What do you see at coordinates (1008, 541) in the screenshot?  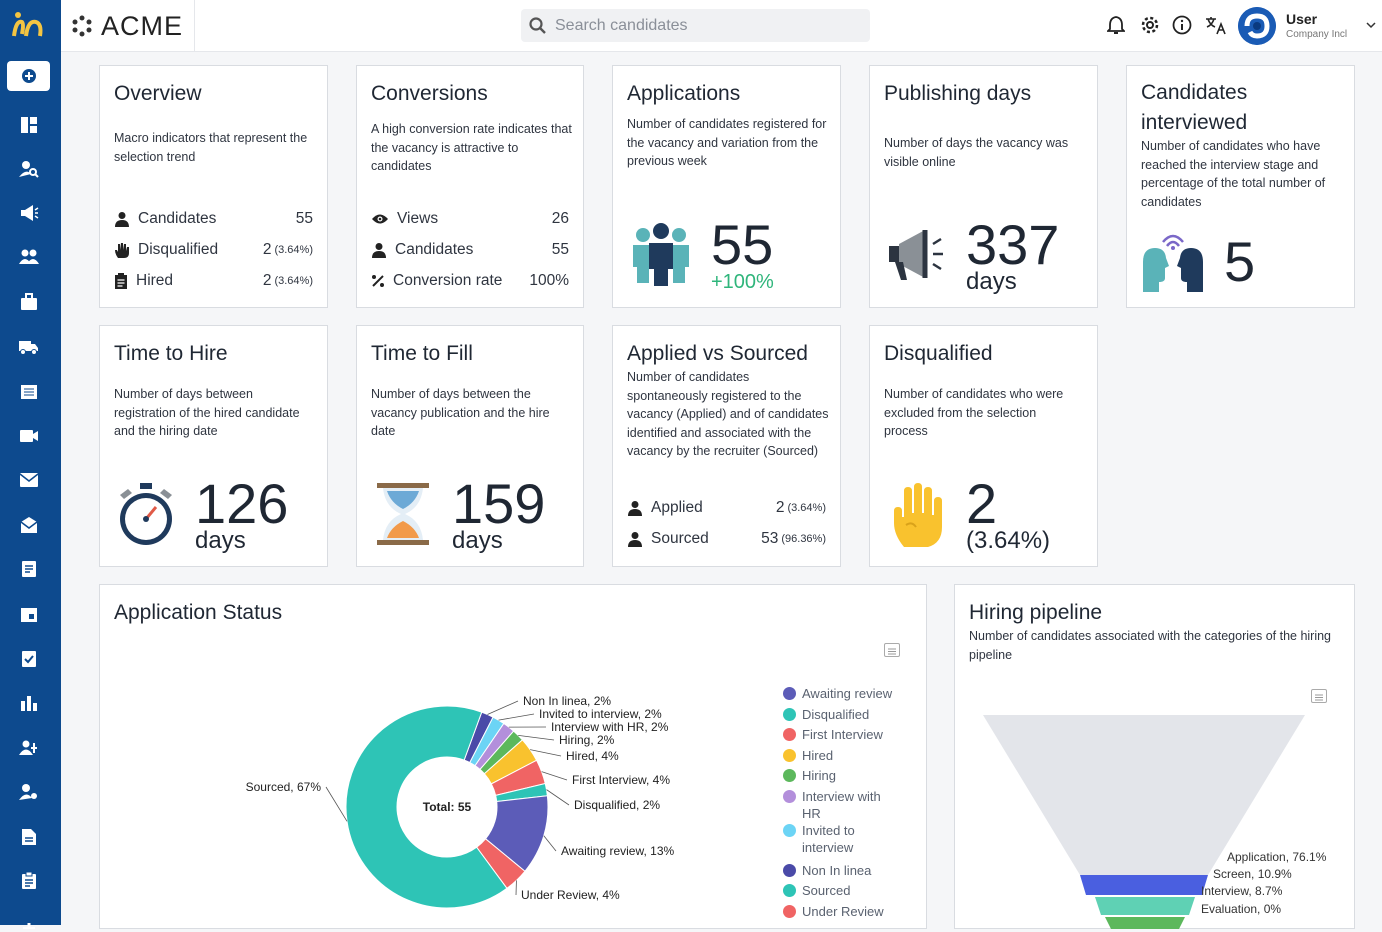 I see `disqualified-pct: (3.64%)` at bounding box center [1008, 541].